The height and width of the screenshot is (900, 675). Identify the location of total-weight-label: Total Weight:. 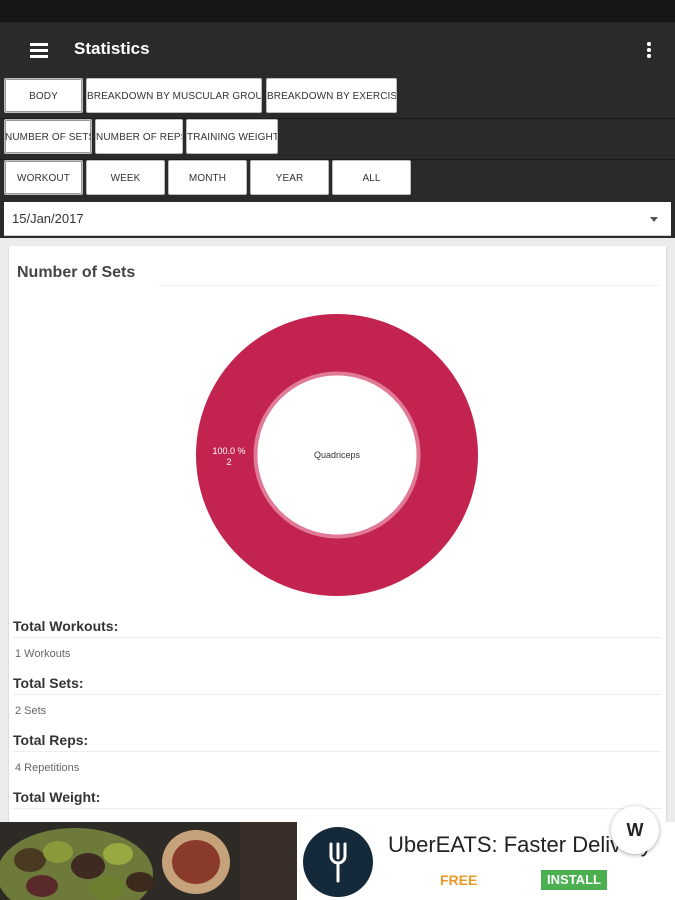
(57, 797).